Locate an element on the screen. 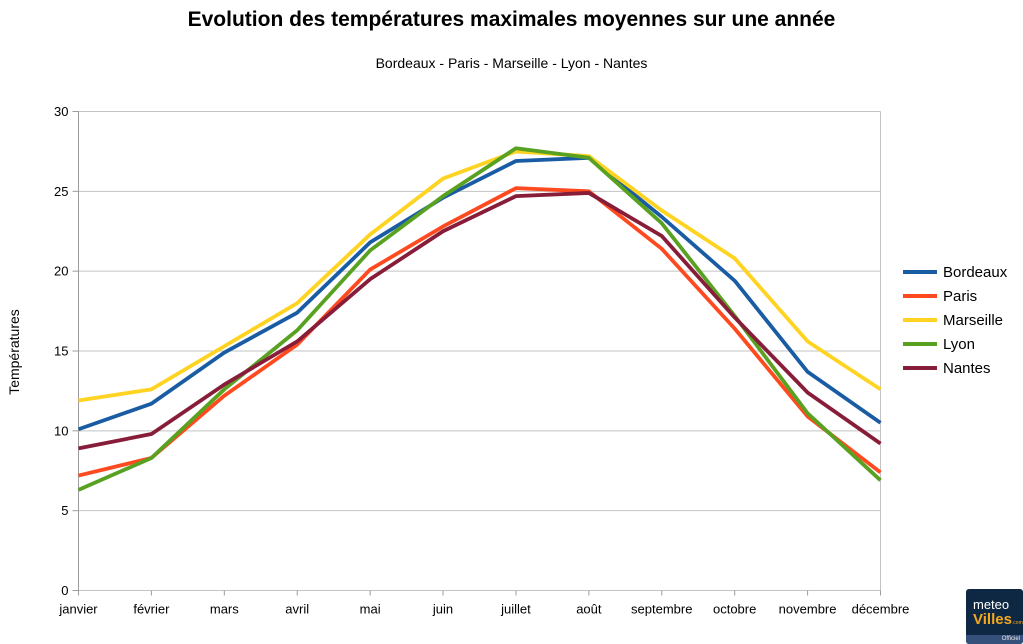 The height and width of the screenshot is (644, 1023). legend-swatch-bordeaux is located at coordinates (920, 272).